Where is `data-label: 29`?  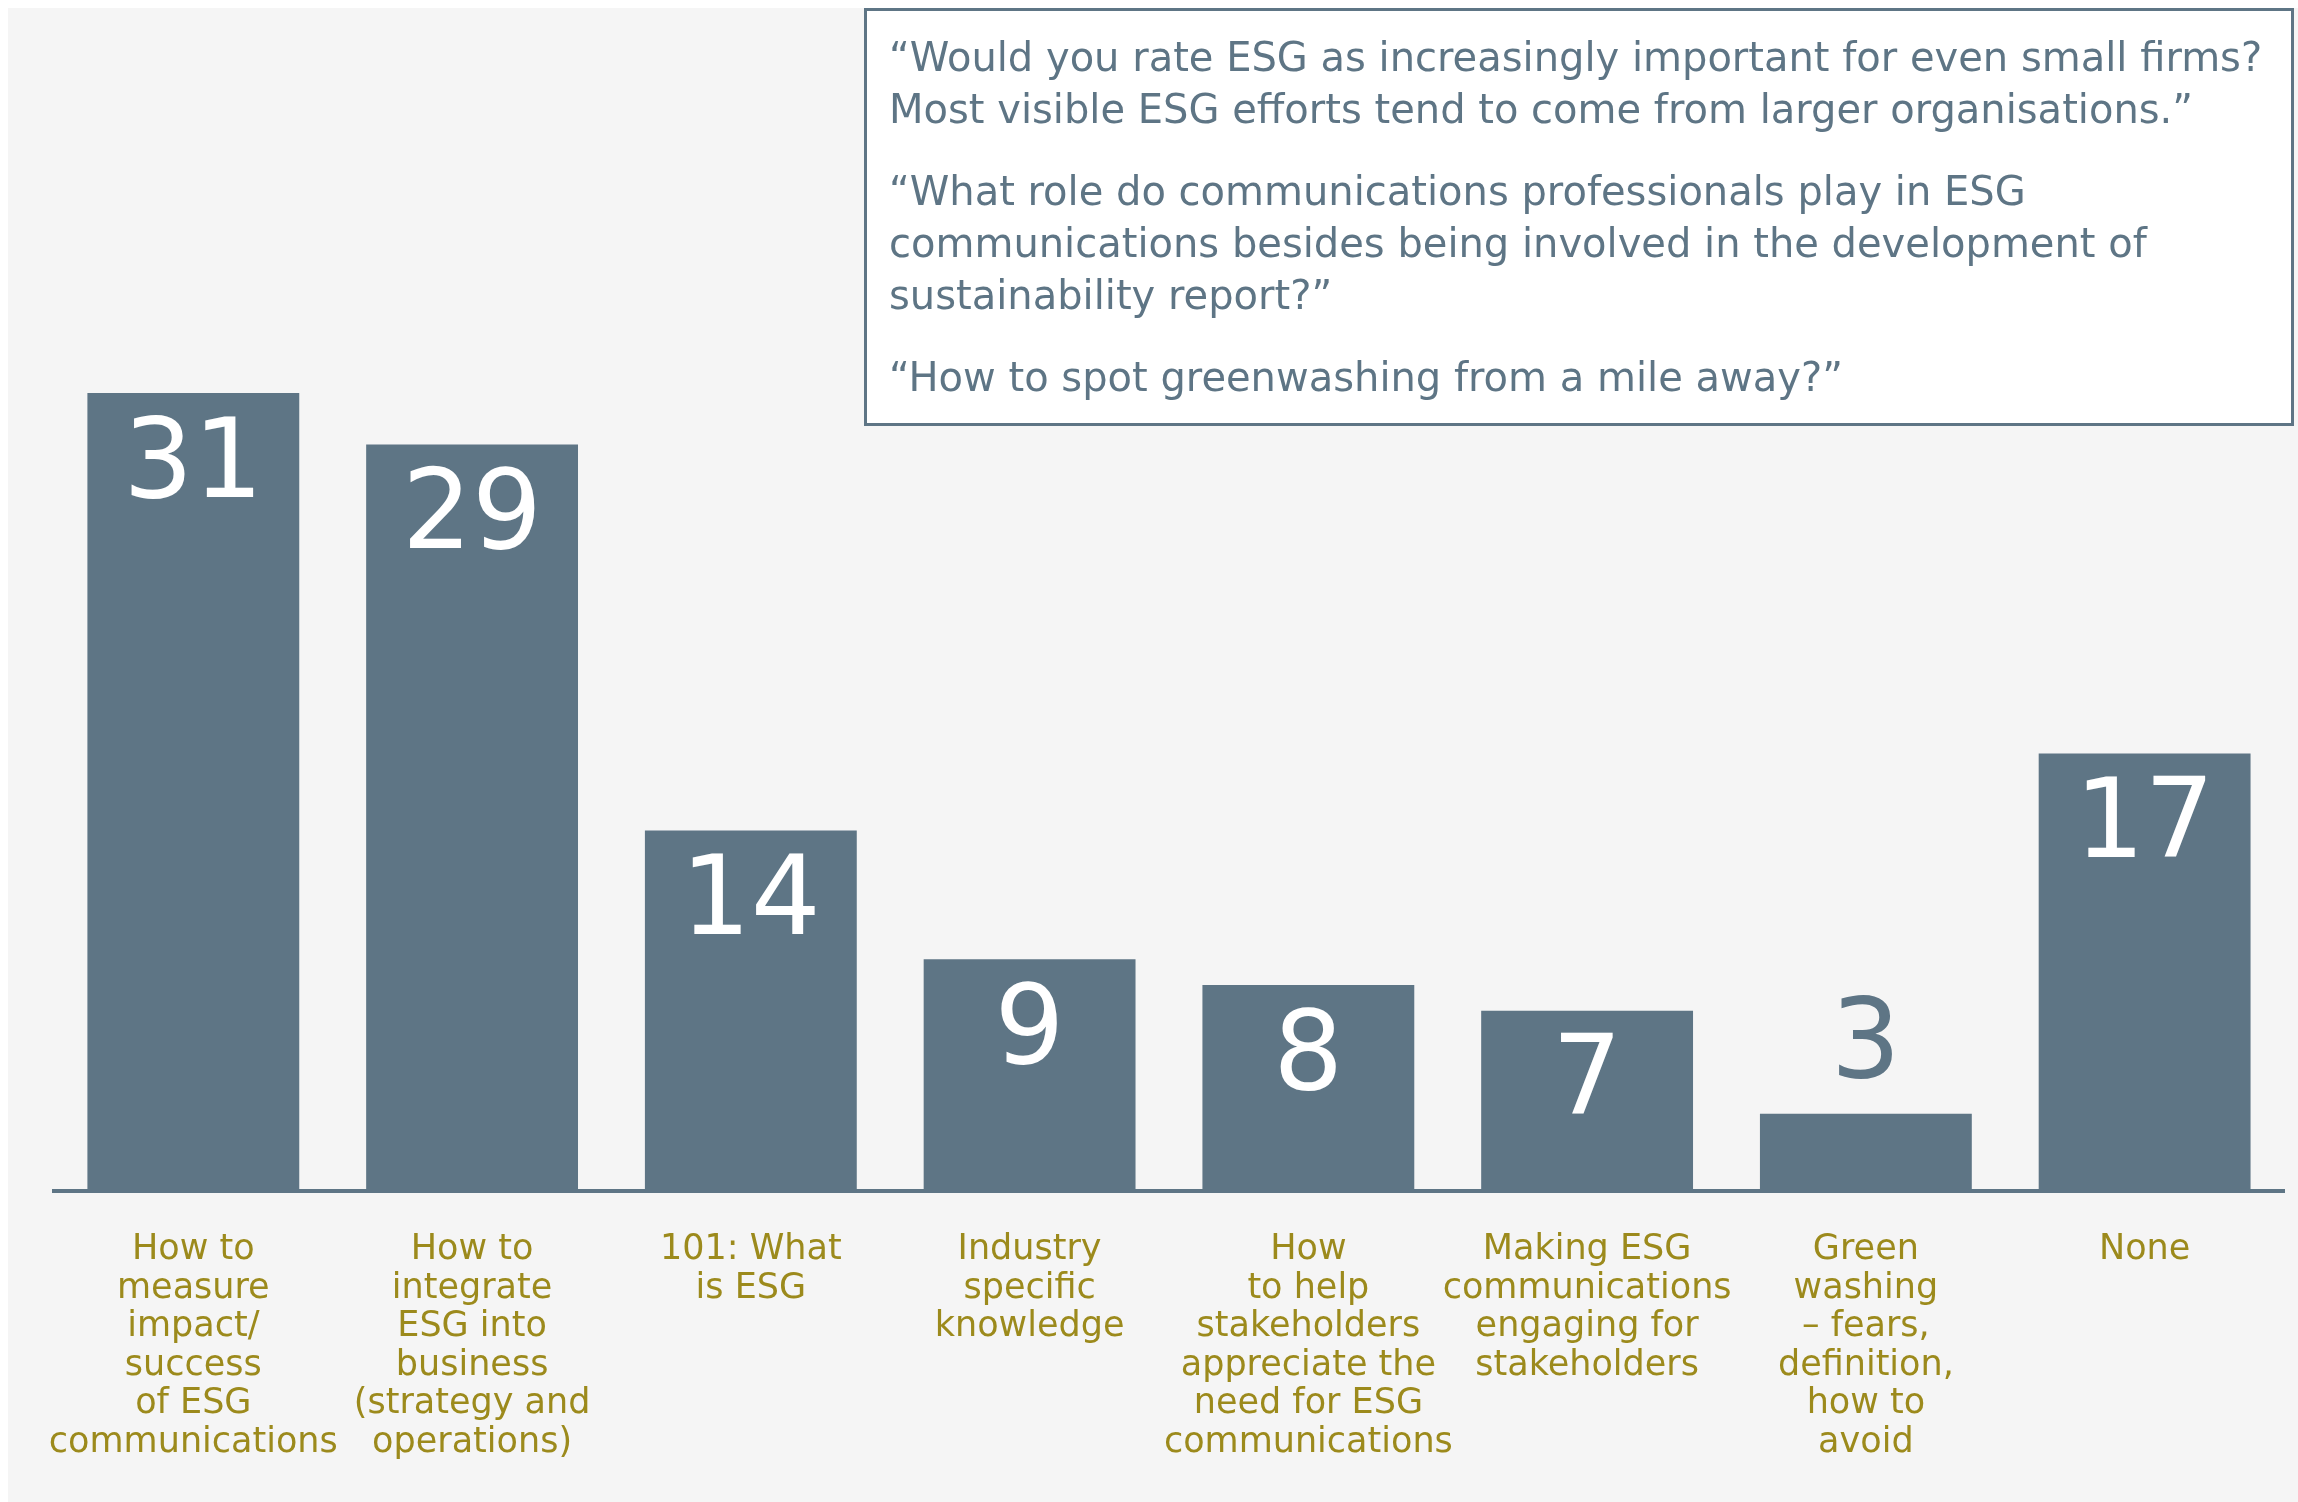 data-label: 29 is located at coordinates (472, 510).